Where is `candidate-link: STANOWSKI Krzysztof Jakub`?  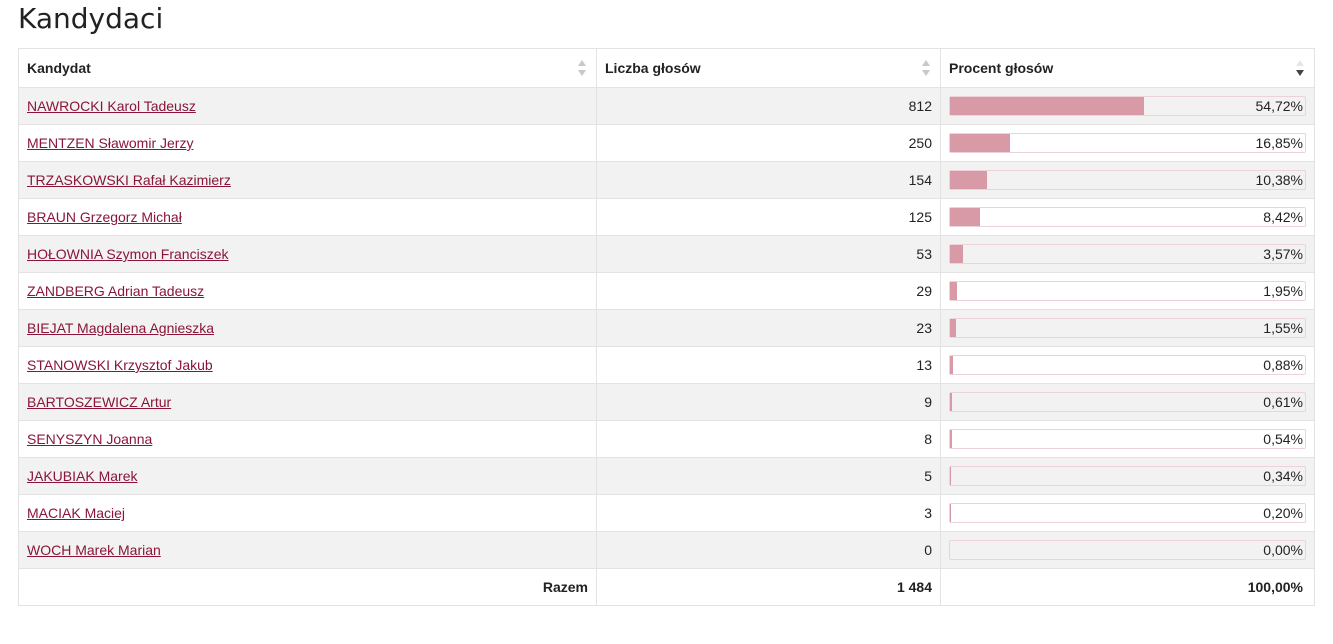
candidate-link: STANOWSKI Krzysztof Jakub is located at coordinates (120, 365).